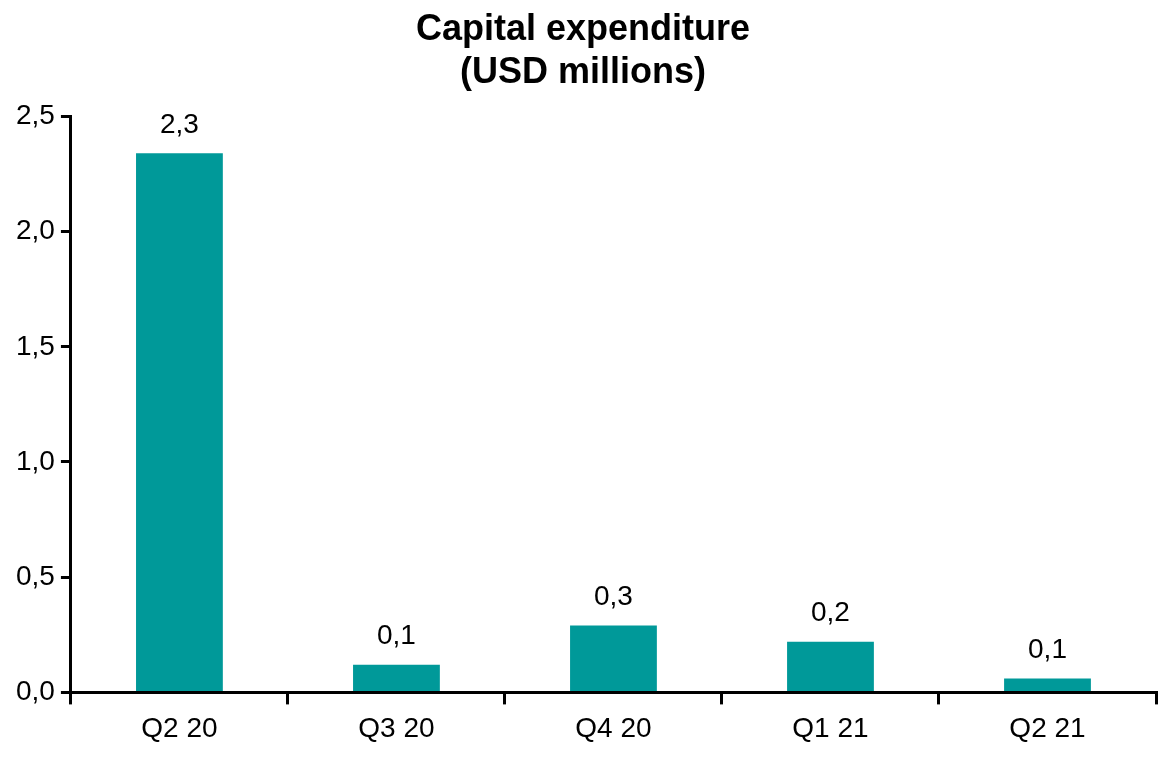  What do you see at coordinates (35, 575) in the screenshot?
I see `y-tick-label: 0,5` at bounding box center [35, 575].